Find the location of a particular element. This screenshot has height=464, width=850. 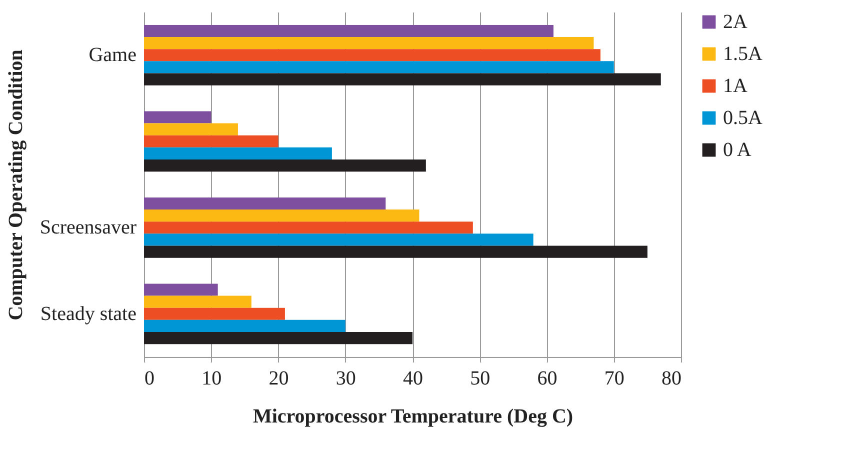

y-tick-label: Game is located at coordinates (112, 55).